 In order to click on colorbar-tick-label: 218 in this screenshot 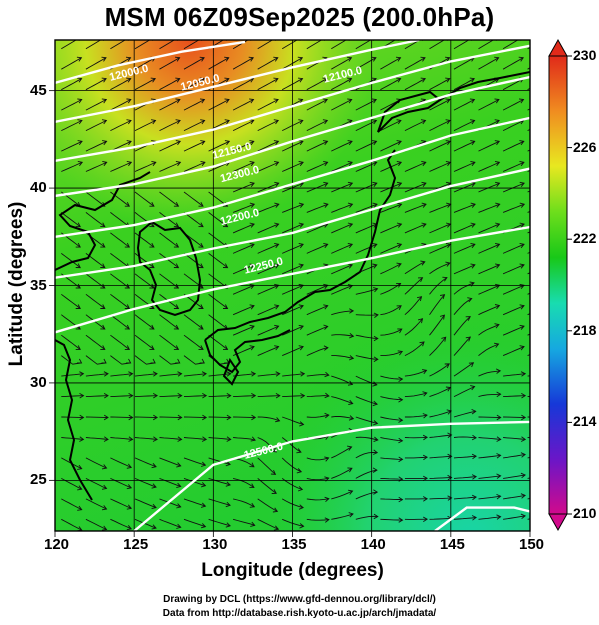, I will do `click(585, 329)`.